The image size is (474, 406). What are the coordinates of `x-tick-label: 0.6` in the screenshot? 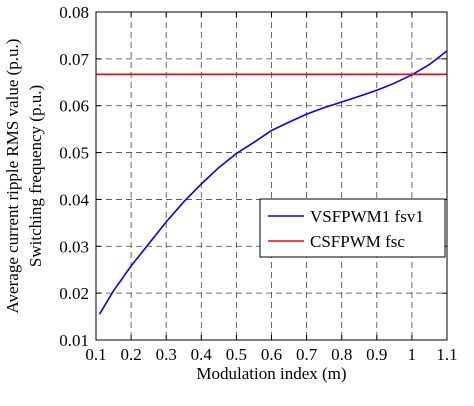 It's located at (271, 354).